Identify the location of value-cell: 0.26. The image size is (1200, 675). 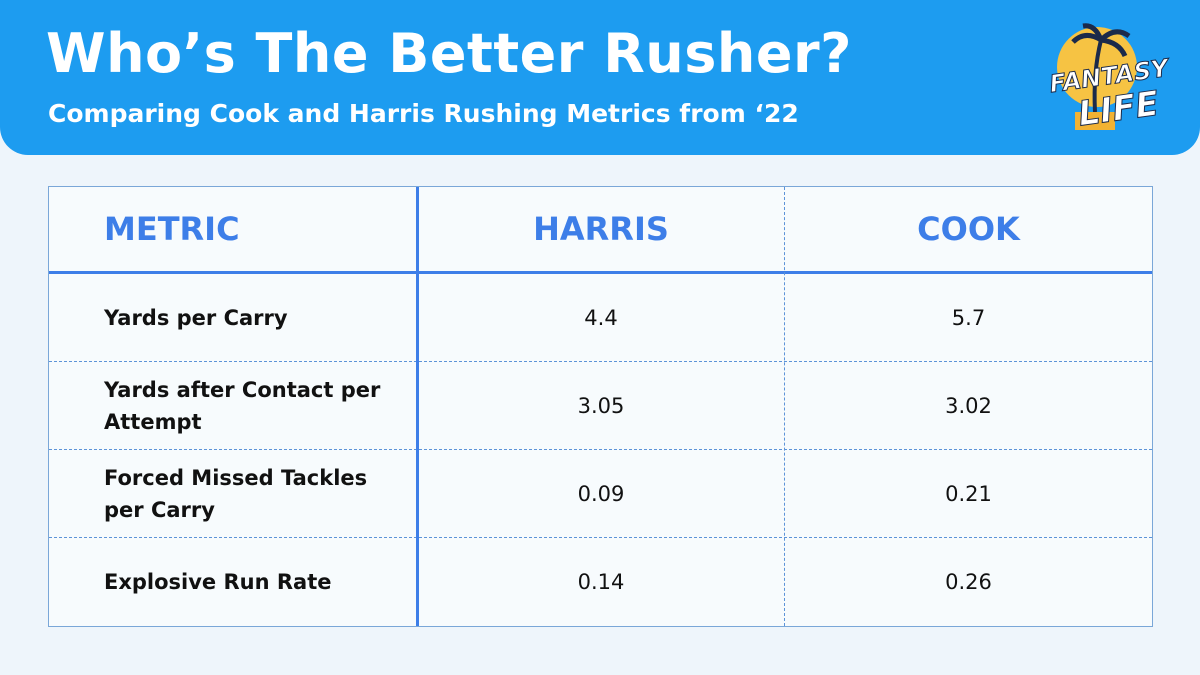
(968, 582).